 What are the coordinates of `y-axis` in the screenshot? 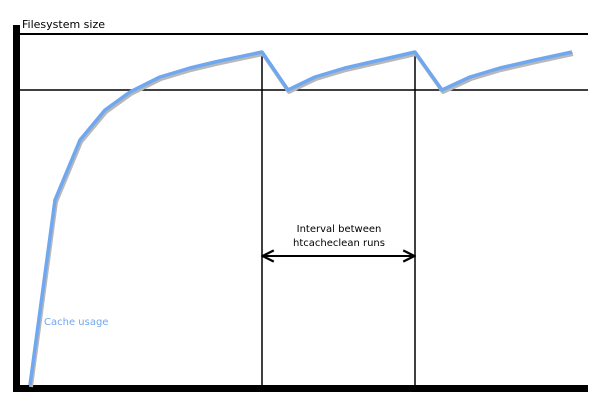 It's located at (16, 208).